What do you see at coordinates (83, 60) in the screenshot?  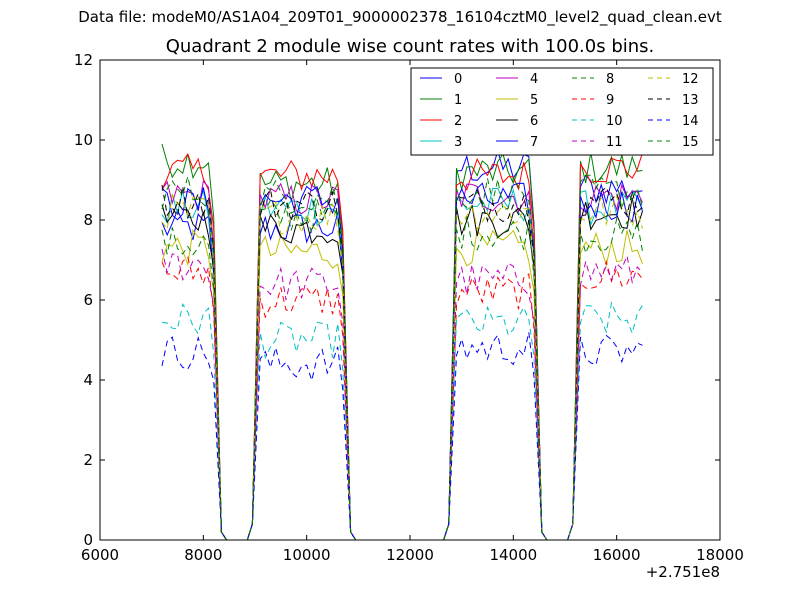 I see `y-tick-label: 12` at bounding box center [83, 60].